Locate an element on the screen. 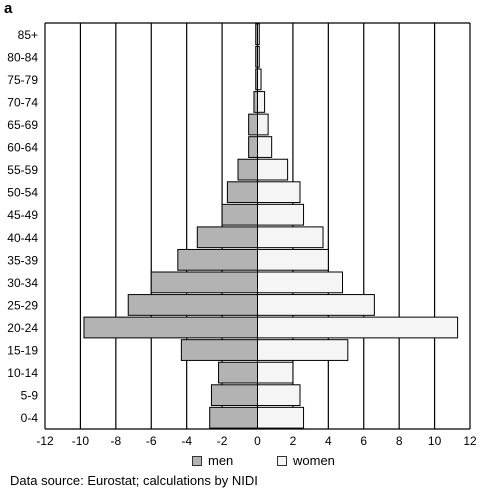  x-tick-label: -2 is located at coordinates (222, 441).